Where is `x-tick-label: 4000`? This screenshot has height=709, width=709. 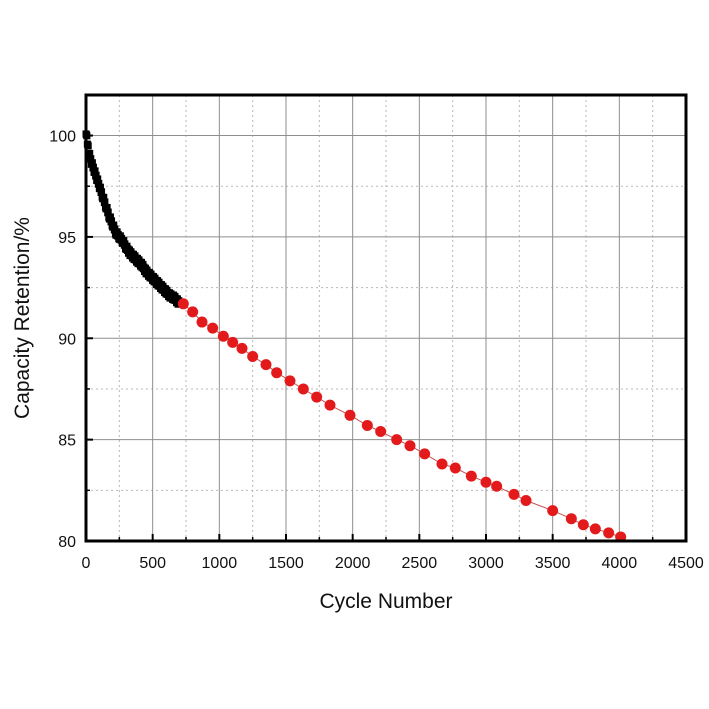
x-tick-label: 4000 is located at coordinates (620, 563).